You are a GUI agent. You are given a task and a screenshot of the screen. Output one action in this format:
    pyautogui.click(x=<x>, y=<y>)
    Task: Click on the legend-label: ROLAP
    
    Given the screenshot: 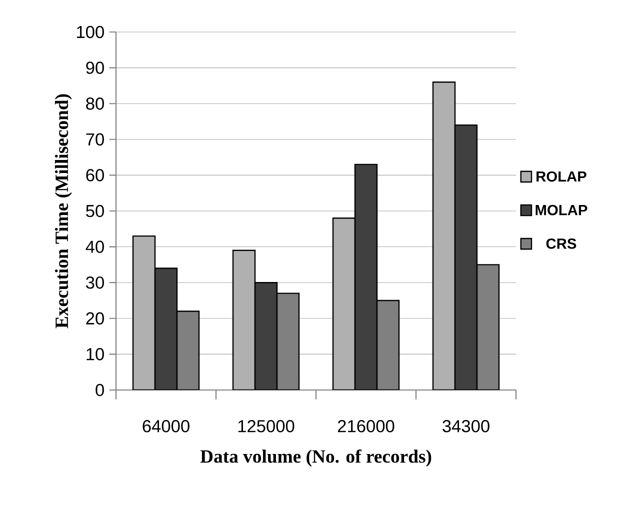 What is the action you would take?
    pyautogui.click(x=561, y=176)
    